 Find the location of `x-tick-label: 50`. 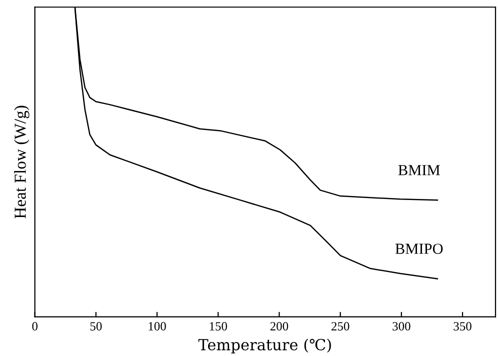

x-tick-label: 50 is located at coordinates (96, 326).